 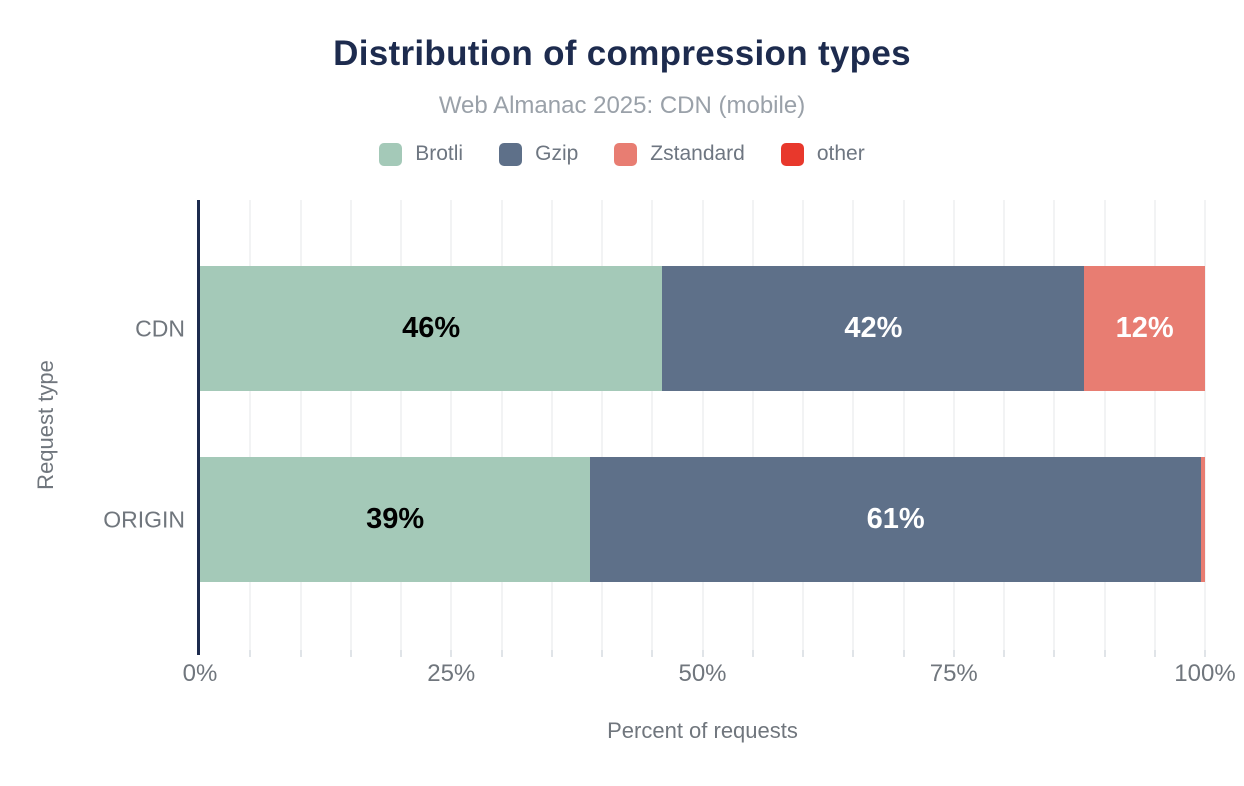 I want to click on legend-swatch-gzip, so click(x=511, y=154).